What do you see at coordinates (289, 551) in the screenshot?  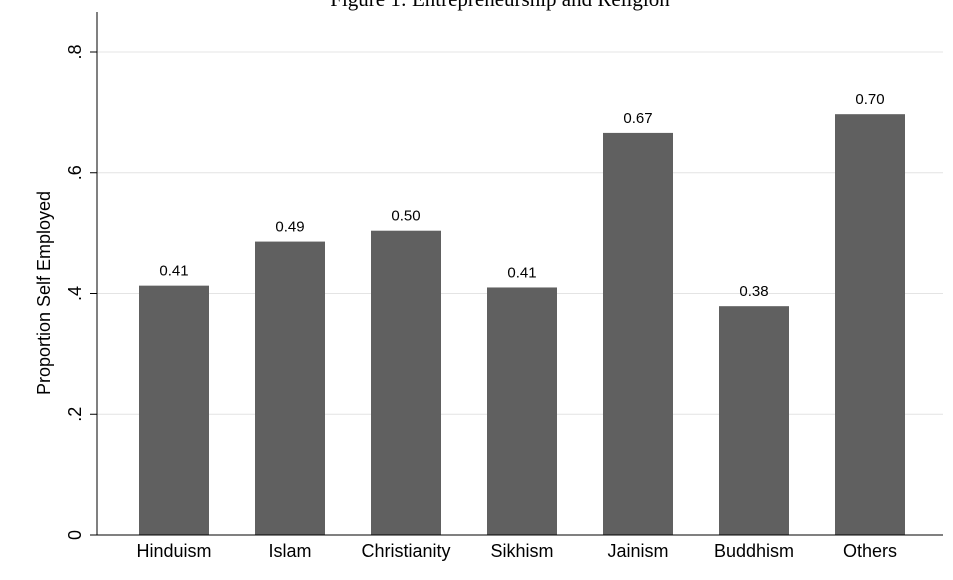 I see `x-tick-label: Islam` at bounding box center [289, 551].